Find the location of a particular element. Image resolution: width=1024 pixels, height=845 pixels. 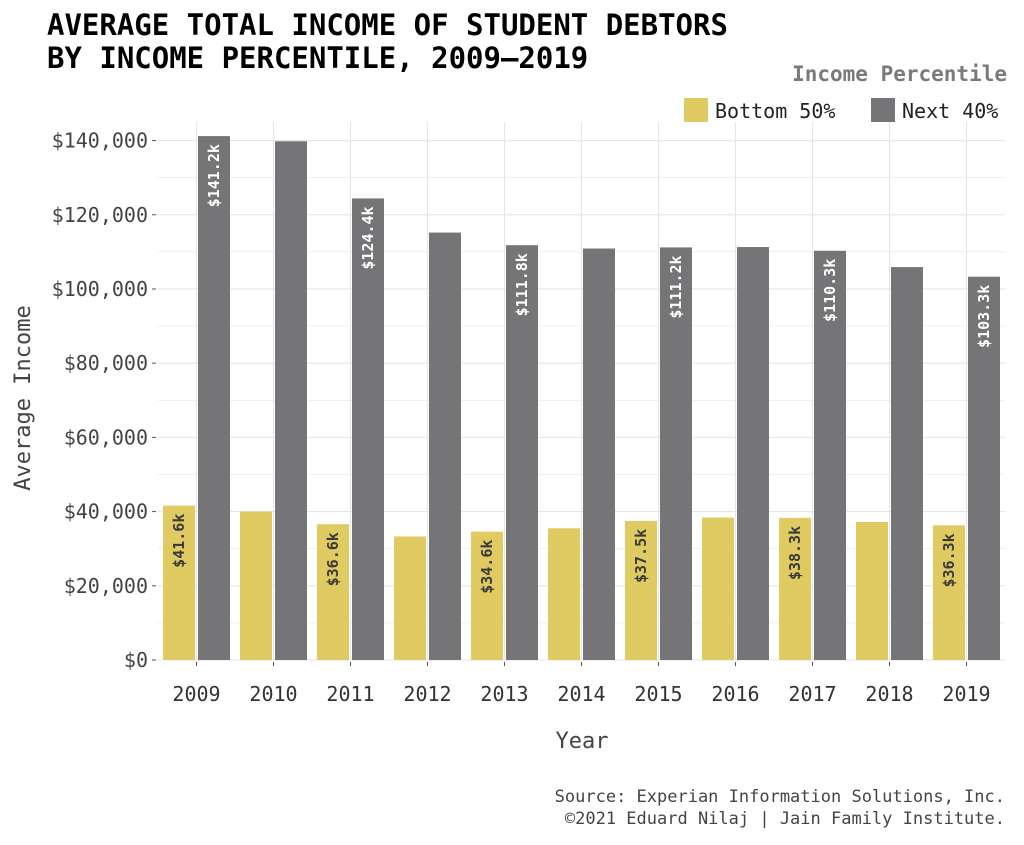

y-tick-label: $60,000 is located at coordinates (106, 437).